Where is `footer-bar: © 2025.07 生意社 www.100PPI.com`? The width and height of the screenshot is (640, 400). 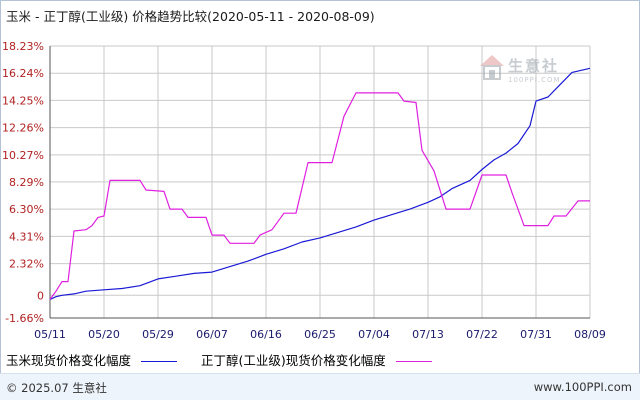 footer-bar: © 2025.07 生意社 www.100PPI.com is located at coordinates (320, 386).